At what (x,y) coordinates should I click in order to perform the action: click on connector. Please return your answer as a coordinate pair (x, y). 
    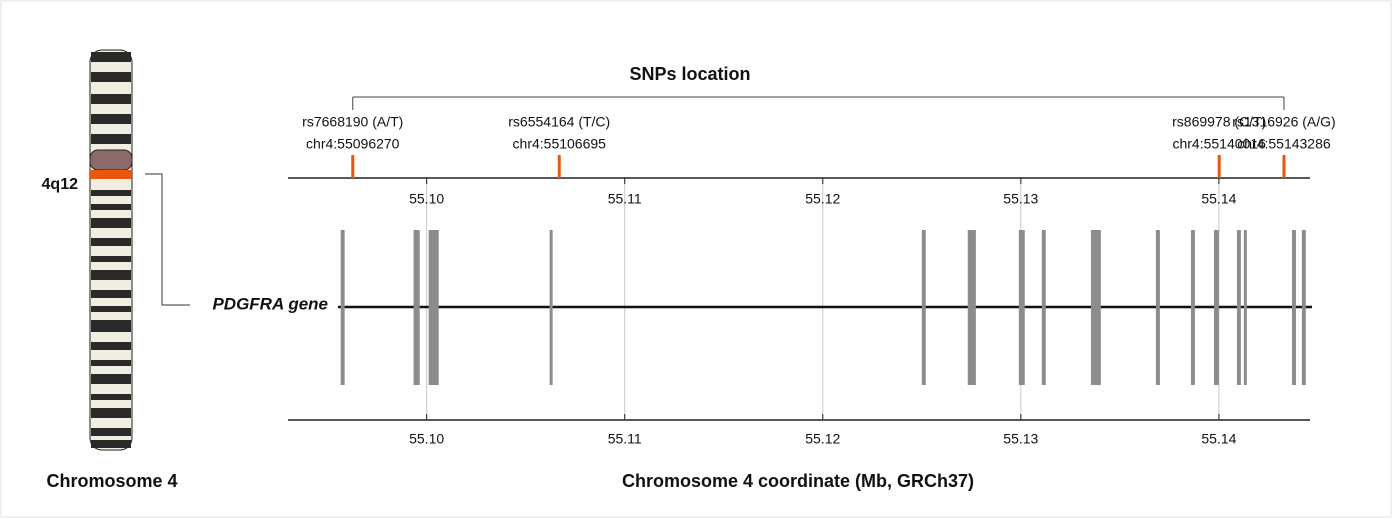
    Looking at the image, I should click on (167, 239).